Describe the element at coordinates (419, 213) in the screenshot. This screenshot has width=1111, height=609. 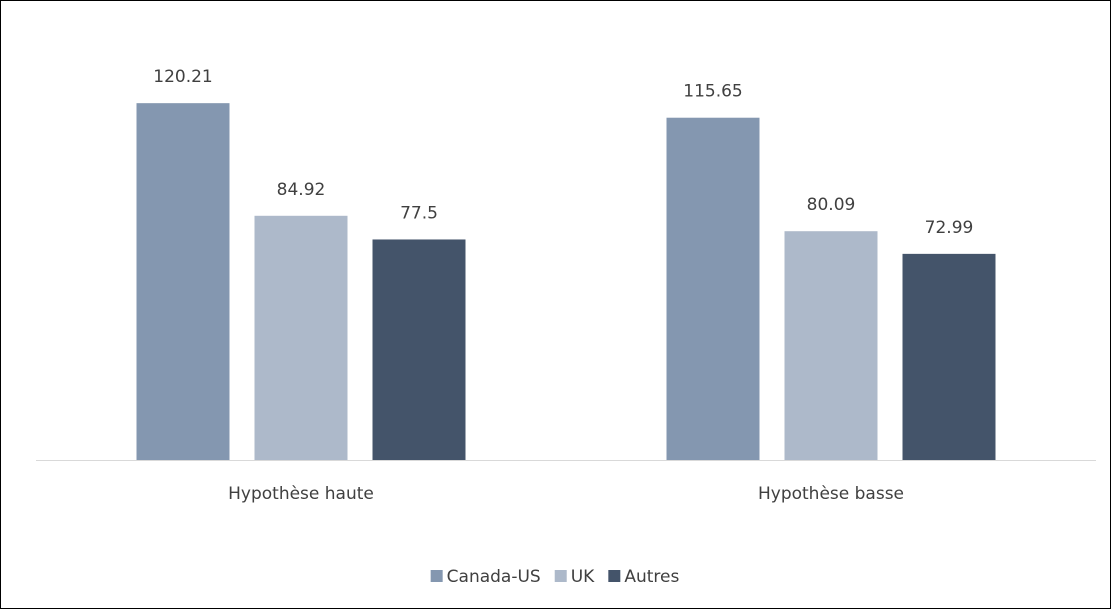
I see `data-label: 77.5` at that location.